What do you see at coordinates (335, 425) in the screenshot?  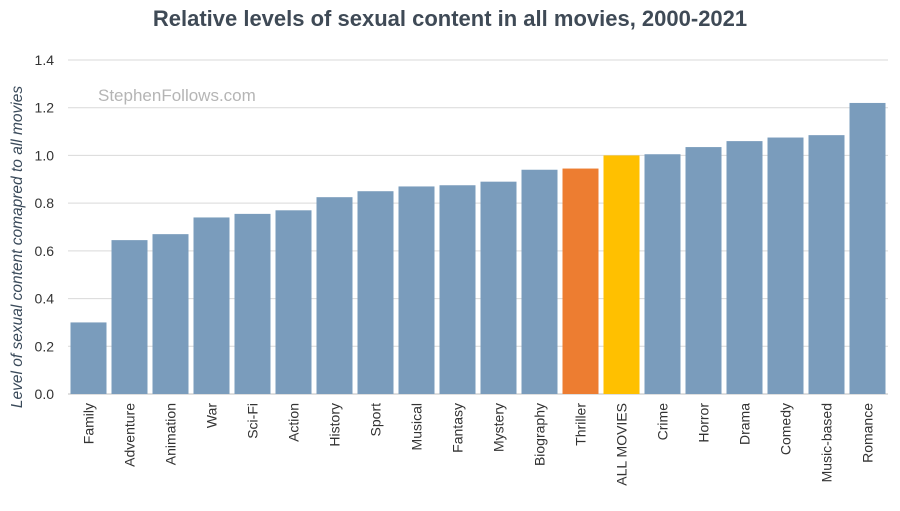 I see `category-label: History` at bounding box center [335, 425].